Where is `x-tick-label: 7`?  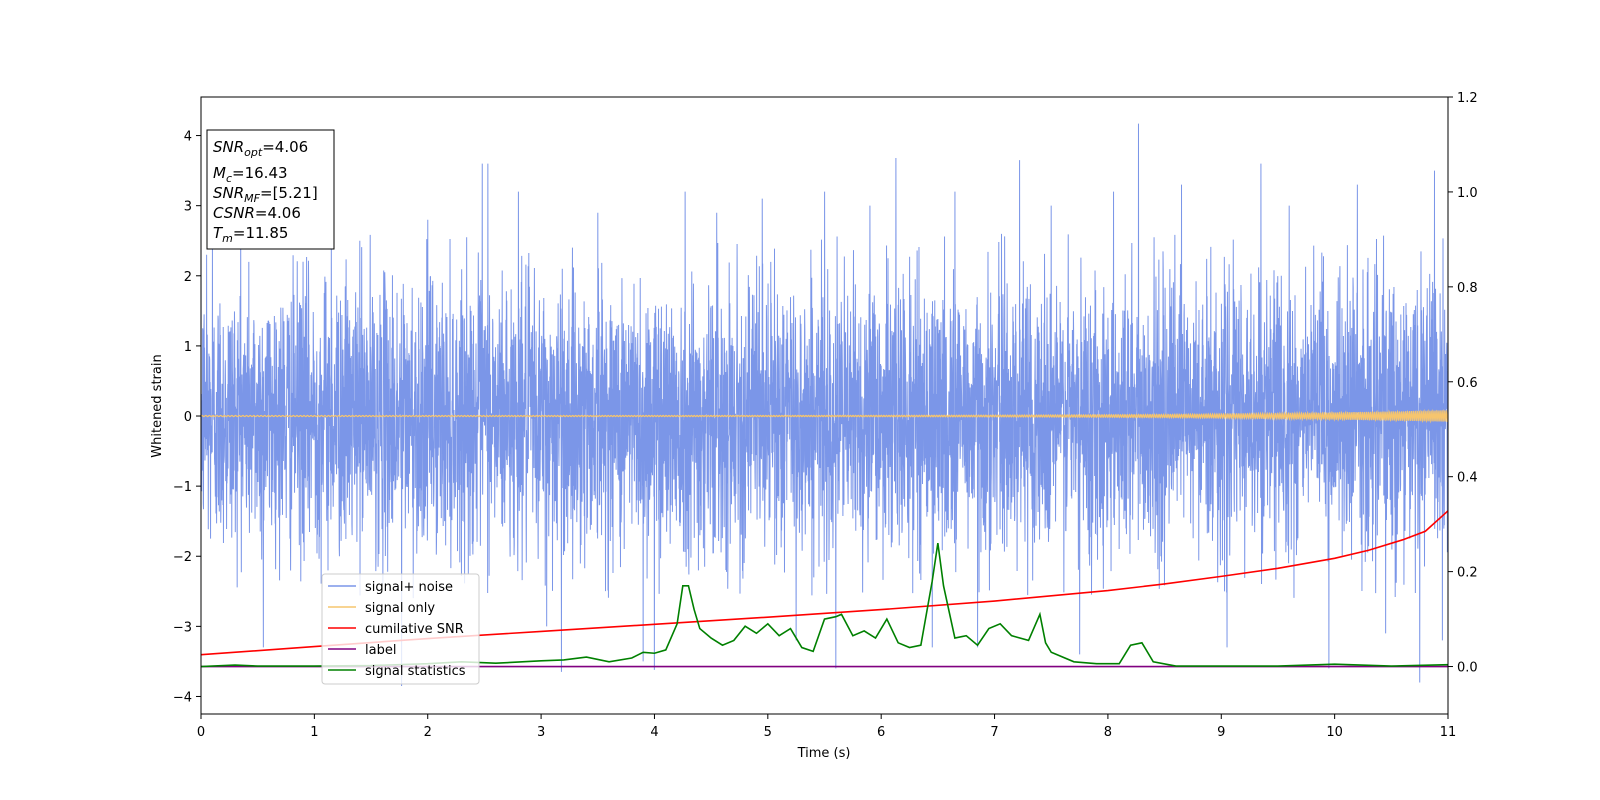 x-tick-label: 7 is located at coordinates (994, 732).